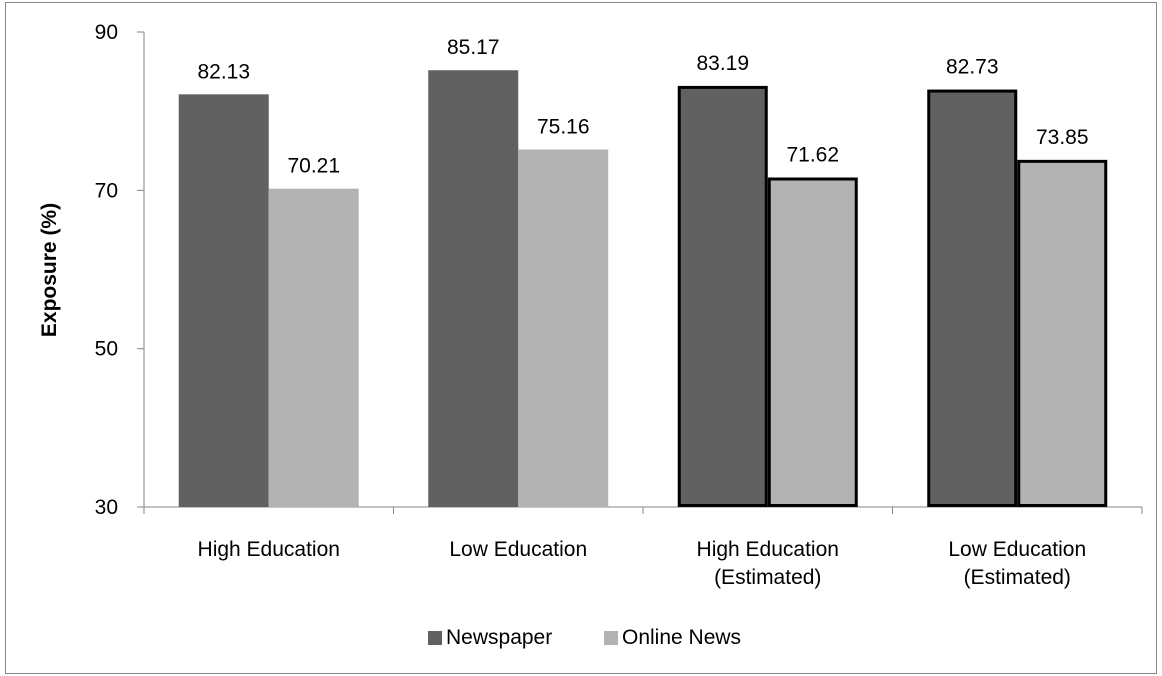 The image size is (1162, 676). Describe the element at coordinates (768, 563) in the screenshot. I see `x-category-label: High Education (Estimated)` at that location.